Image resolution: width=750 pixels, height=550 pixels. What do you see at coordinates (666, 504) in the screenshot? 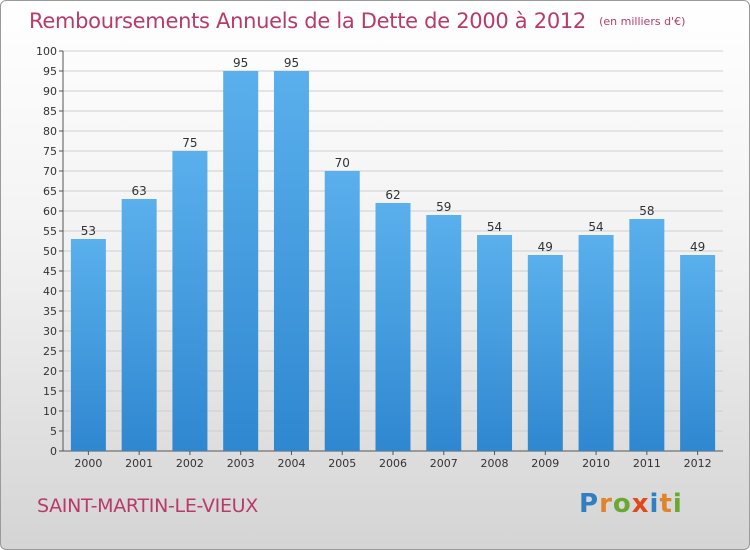
I see `brand-logo-letter: t` at bounding box center [666, 504].